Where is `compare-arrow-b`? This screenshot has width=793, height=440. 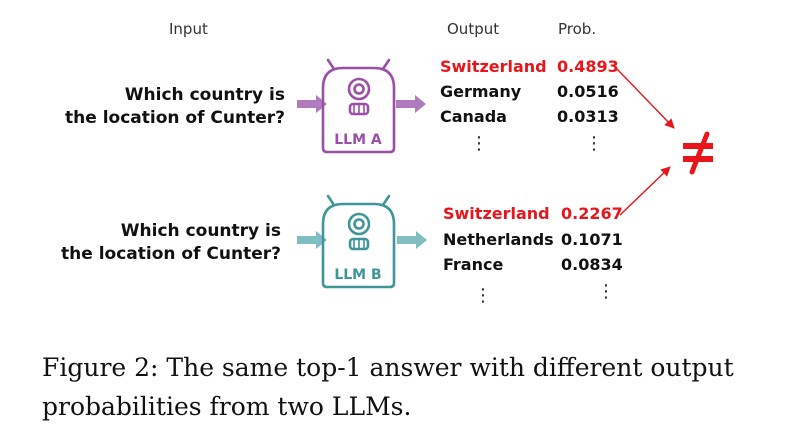 compare-arrow-b is located at coordinates (645, 191).